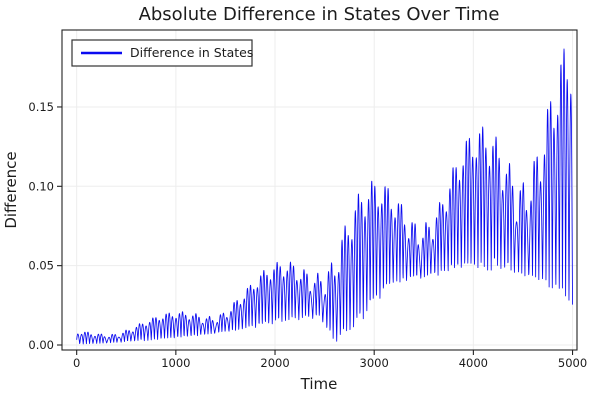 This screenshot has width=600, height=400. I want to click on x-tick-label: 2000, so click(274, 363).